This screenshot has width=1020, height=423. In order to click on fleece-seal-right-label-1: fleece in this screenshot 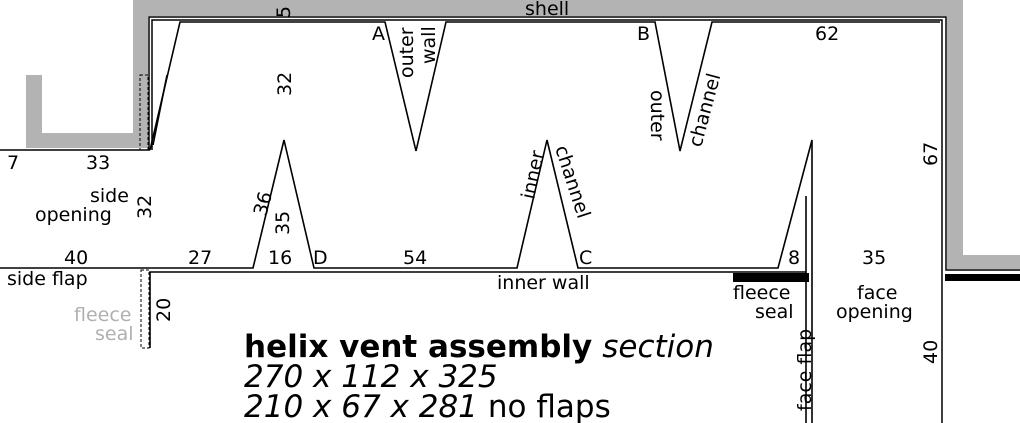, I will do `click(761, 293)`.